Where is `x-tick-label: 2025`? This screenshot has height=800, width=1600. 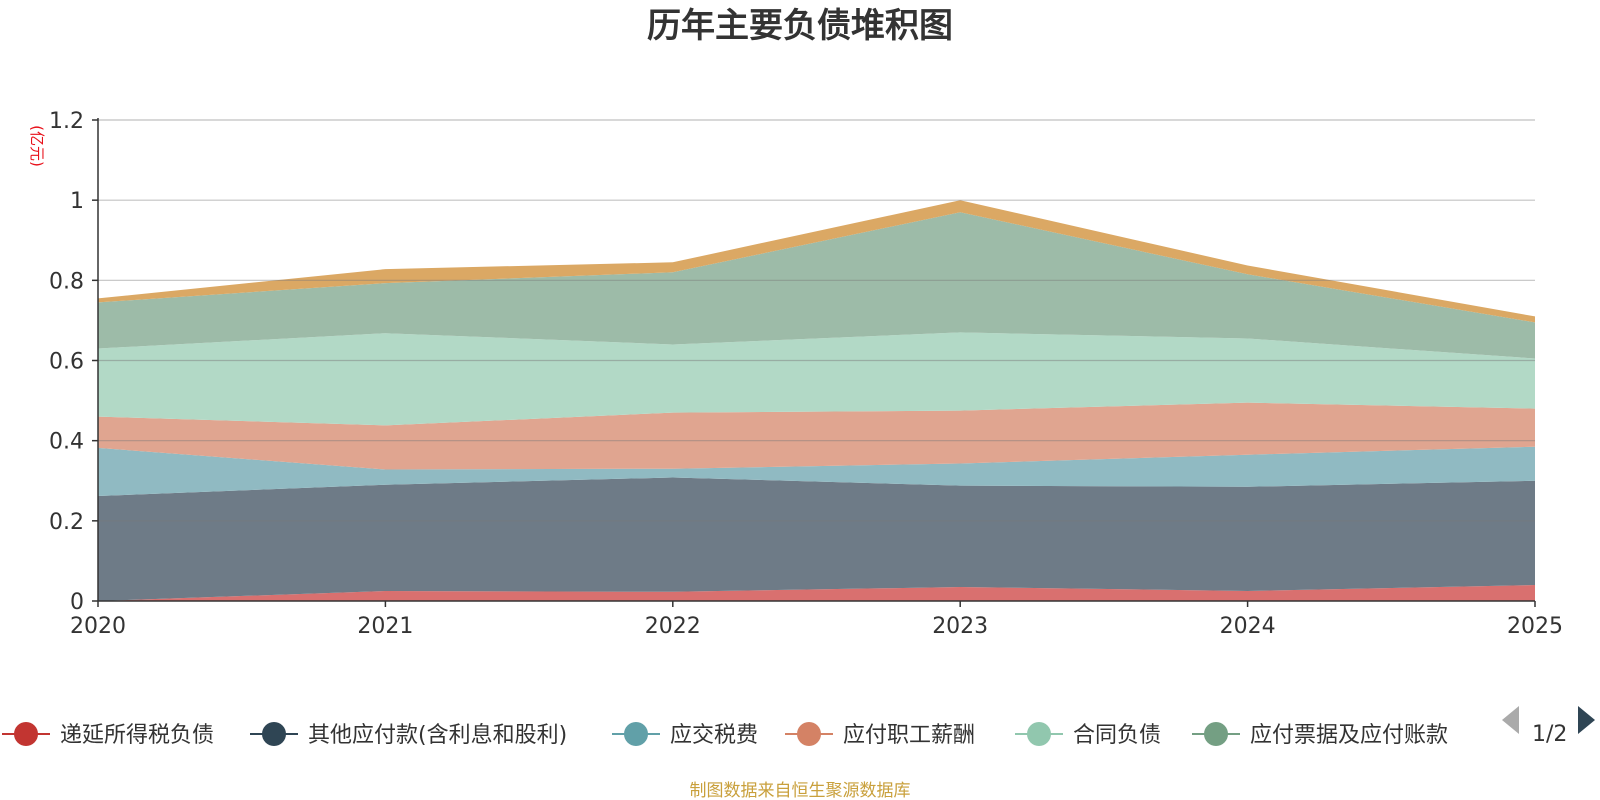
x-tick-label: 2025 is located at coordinates (1535, 626).